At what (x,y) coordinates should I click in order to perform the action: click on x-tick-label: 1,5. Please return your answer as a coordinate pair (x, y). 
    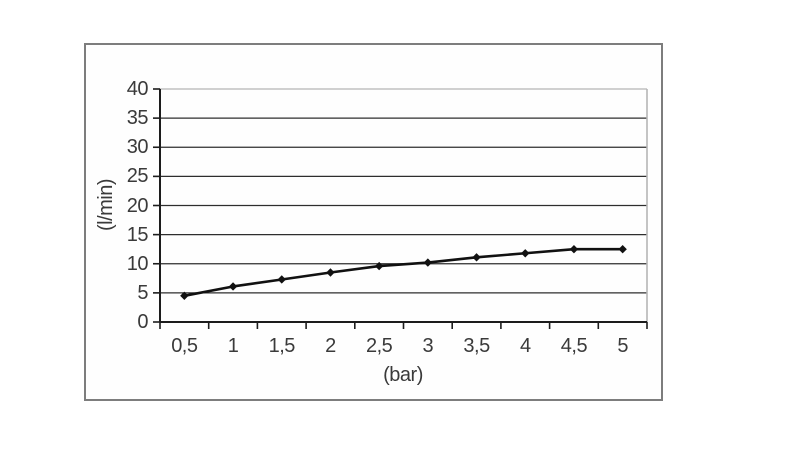
    Looking at the image, I should click on (282, 346).